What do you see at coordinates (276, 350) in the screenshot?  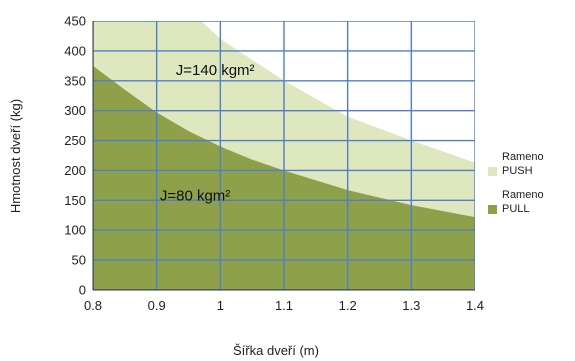 I see `x-axis-title: Šířka dveří (m)` at bounding box center [276, 350].